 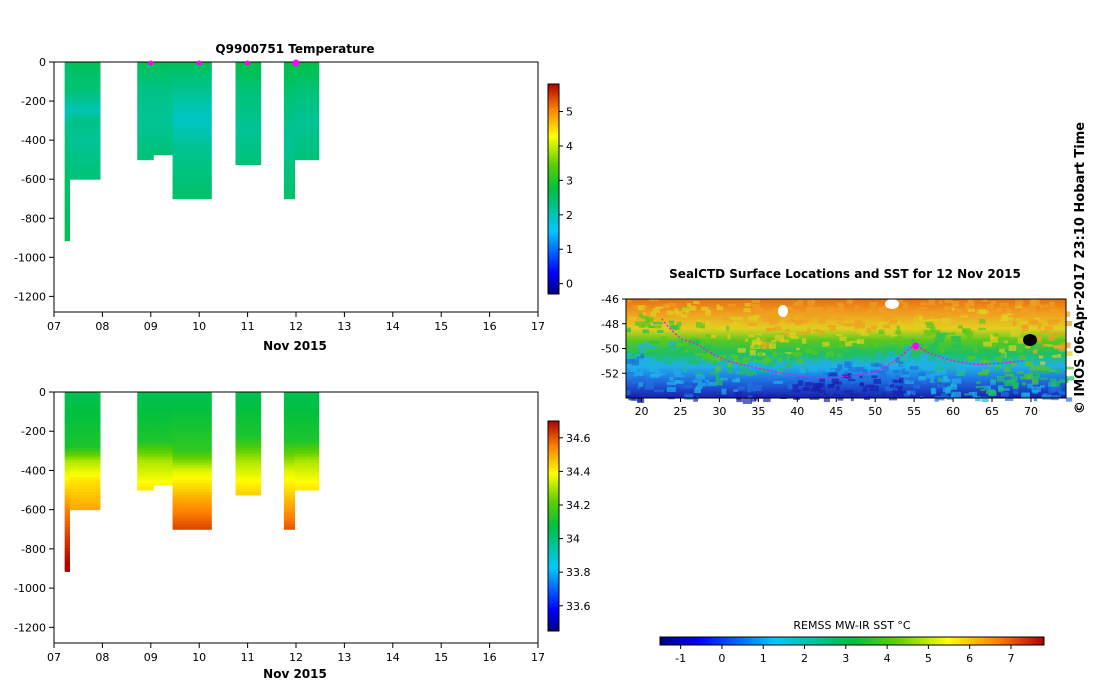 What do you see at coordinates (569, 249) in the screenshot?
I see `colorbar-tick-label: 1` at bounding box center [569, 249].